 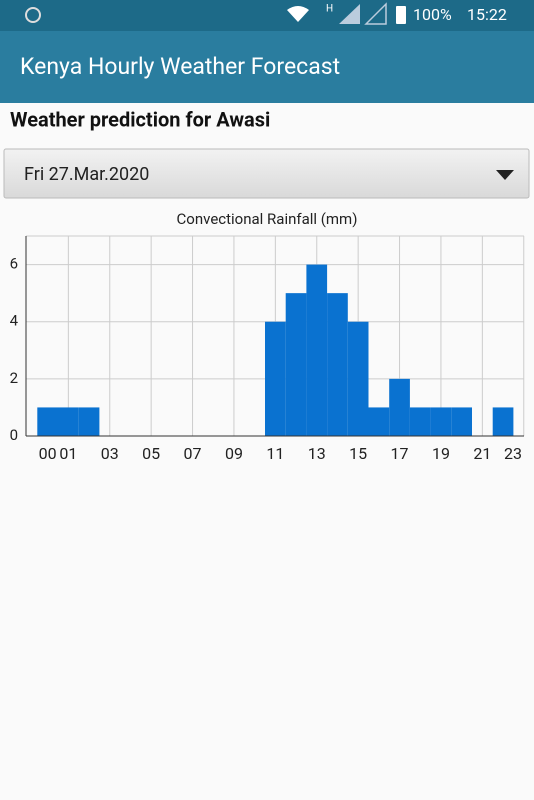 I want to click on dropdown-value: Fri 27.Mar.2020, so click(x=86, y=174).